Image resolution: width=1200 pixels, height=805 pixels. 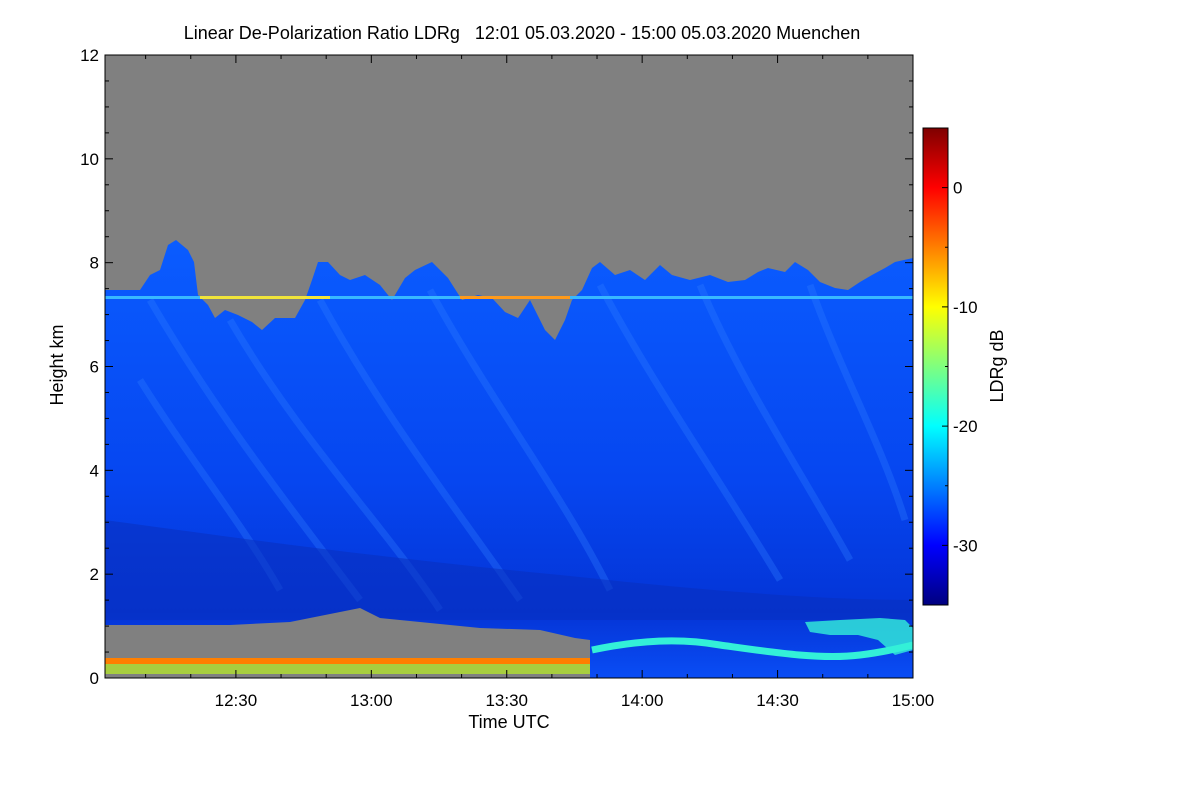 What do you see at coordinates (94, 574) in the screenshot?
I see `y-tick-label: 2` at bounding box center [94, 574].